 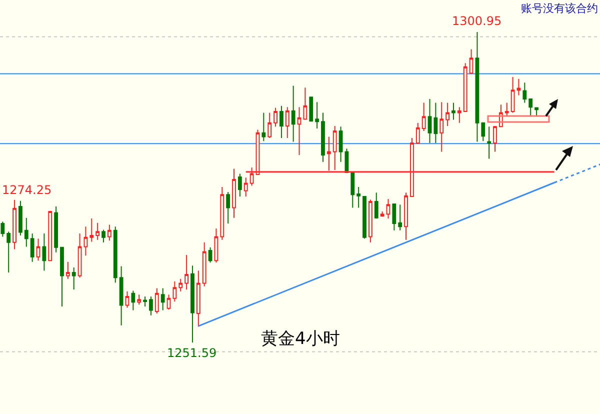 What do you see at coordinates (27, 190) in the screenshot?
I see `annotation: 1274.25` at bounding box center [27, 190].